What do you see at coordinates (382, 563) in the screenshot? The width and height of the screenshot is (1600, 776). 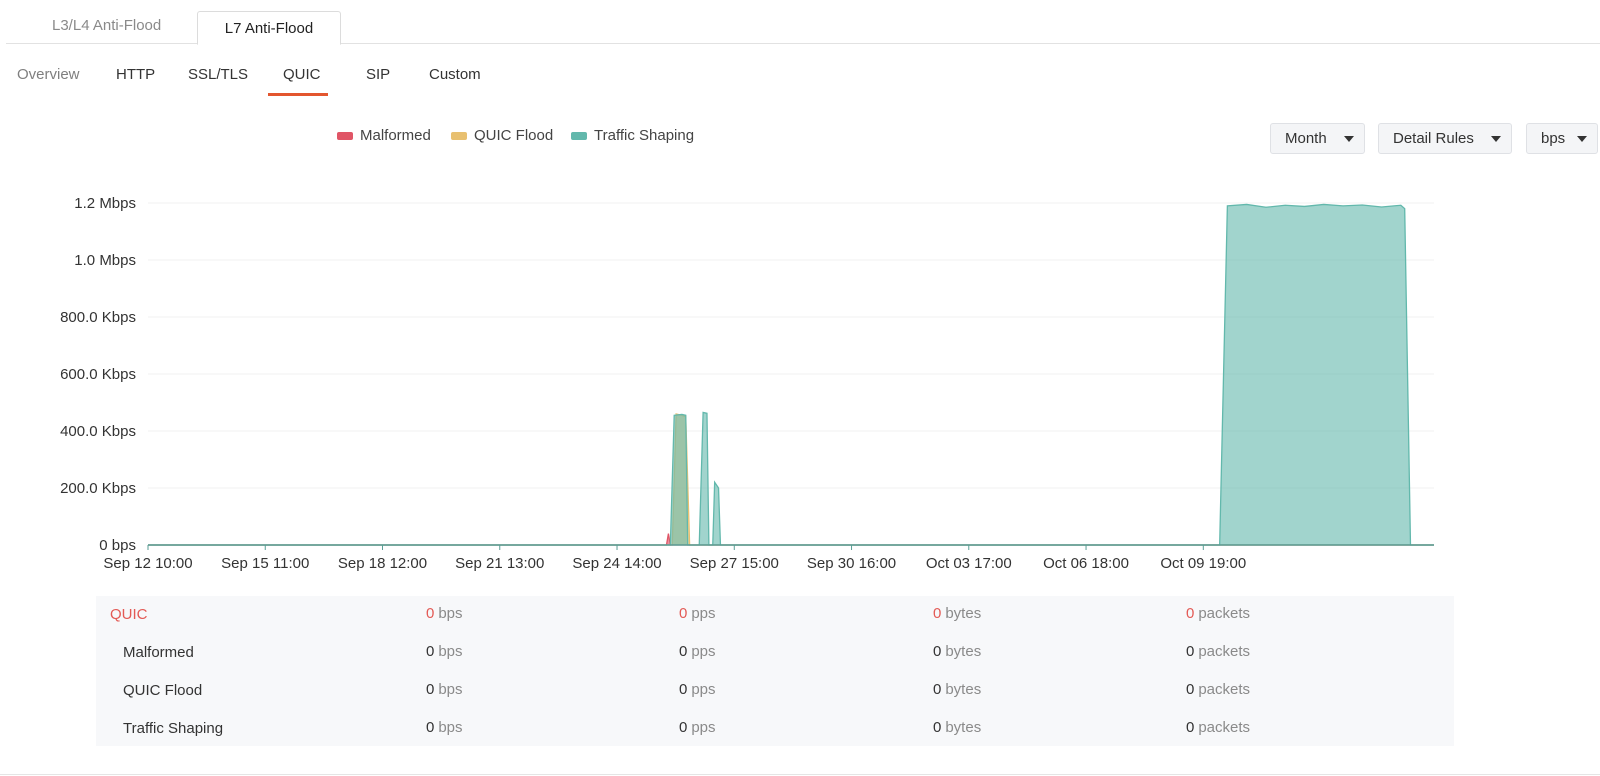 I see `x-tick-label: Sep 18 12:00` at bounding box center [382, 563].